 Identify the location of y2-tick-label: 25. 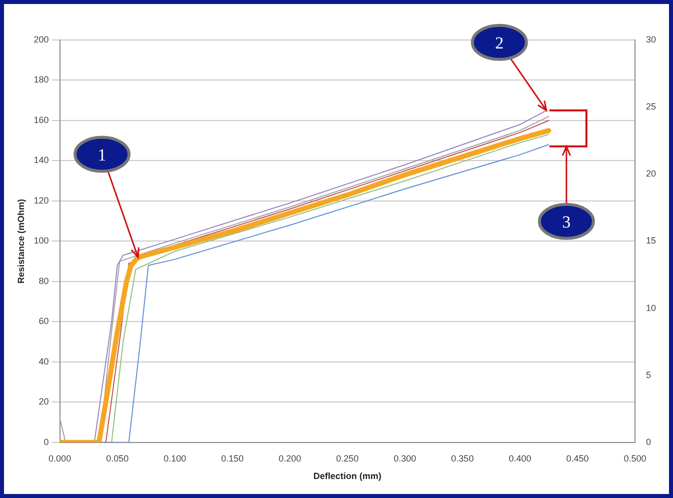
(651, 107).